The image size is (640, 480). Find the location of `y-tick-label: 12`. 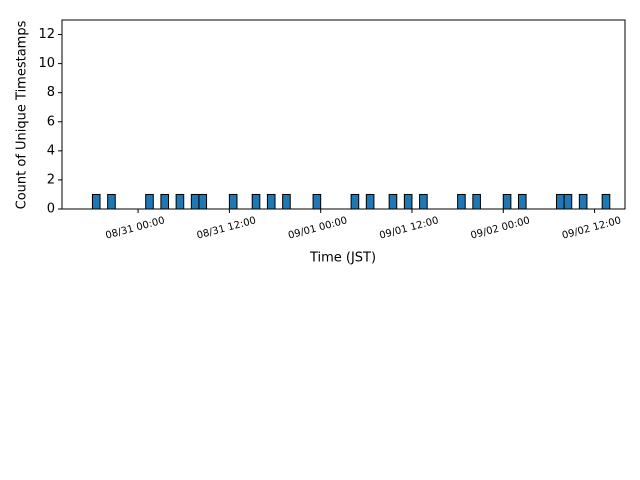

y-tick-label: 12 is located at coordinates (46, 34).